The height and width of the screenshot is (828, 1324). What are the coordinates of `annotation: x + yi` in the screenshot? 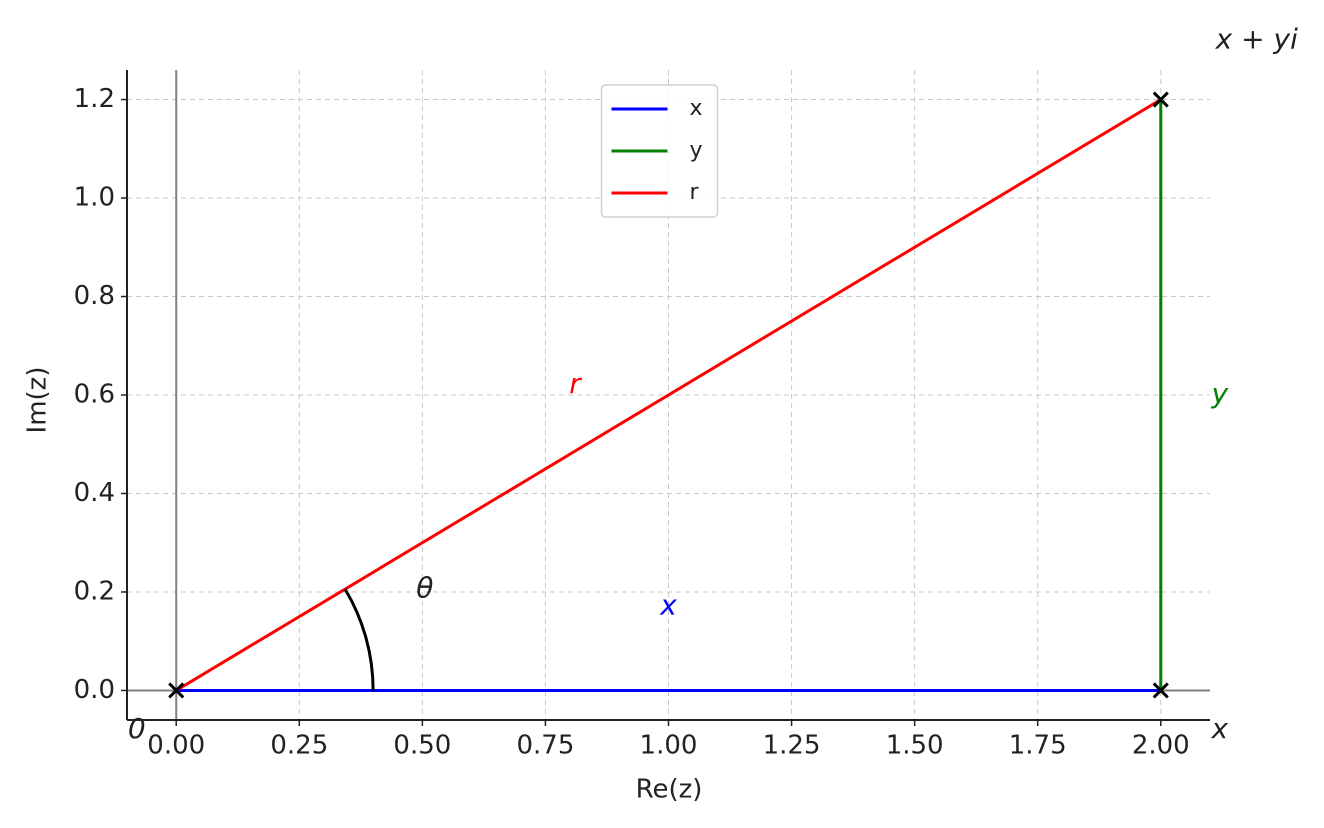 It's located at (1256, 38).